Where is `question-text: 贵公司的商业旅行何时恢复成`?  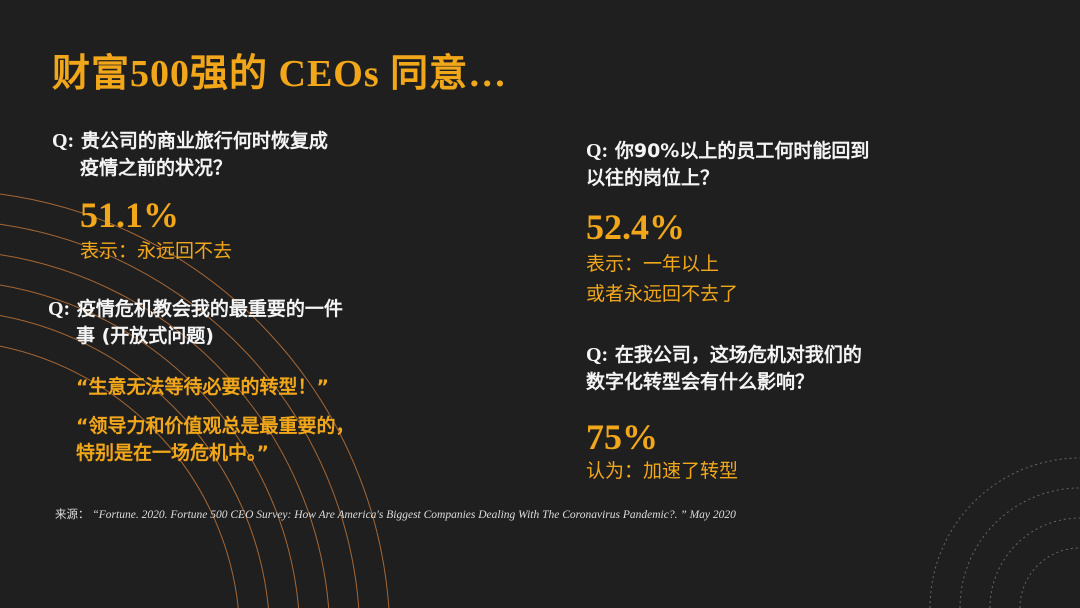 question-text: 贵公司的商业旅行何时恢复成 is located at coordinates (204, 141).